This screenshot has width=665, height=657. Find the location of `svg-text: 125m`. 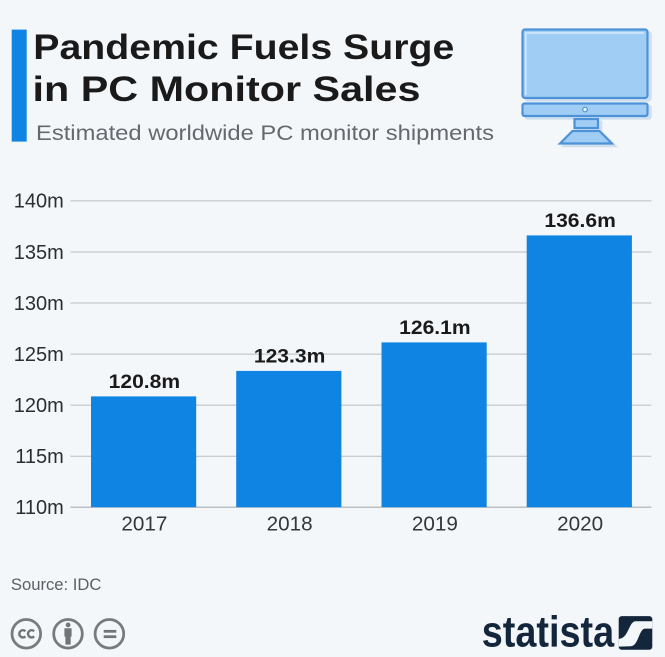

svg-text: 125m is located at coordinates (39, 355).